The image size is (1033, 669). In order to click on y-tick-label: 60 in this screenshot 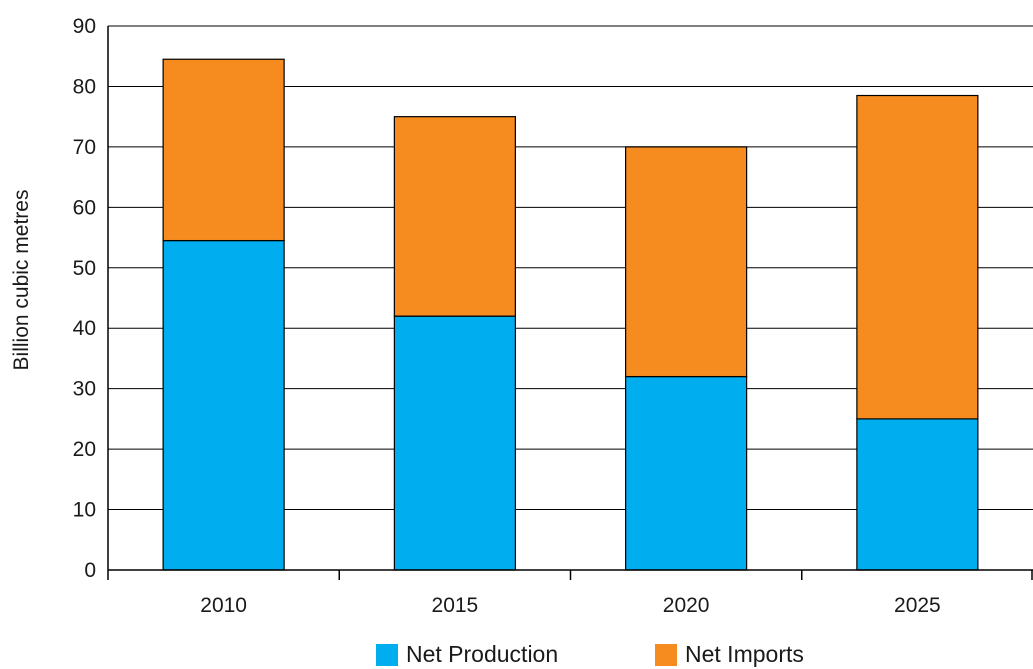, I will do `click(84, 207)`.